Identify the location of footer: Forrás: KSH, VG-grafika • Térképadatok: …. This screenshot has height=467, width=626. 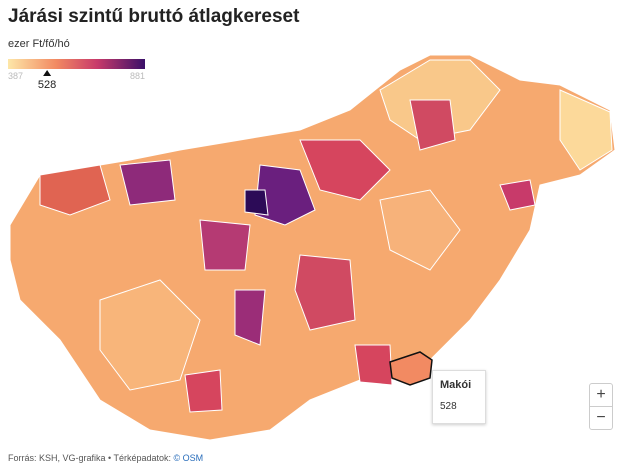
(105, 458).